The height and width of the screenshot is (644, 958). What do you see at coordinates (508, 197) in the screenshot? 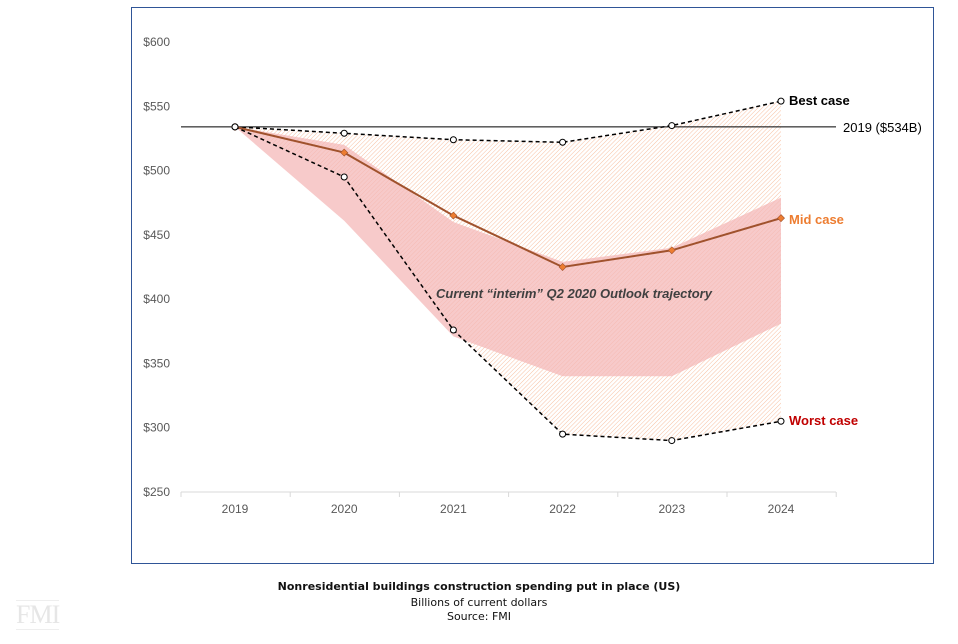
I see `mid-case-line` at bounding box center [508, 197].